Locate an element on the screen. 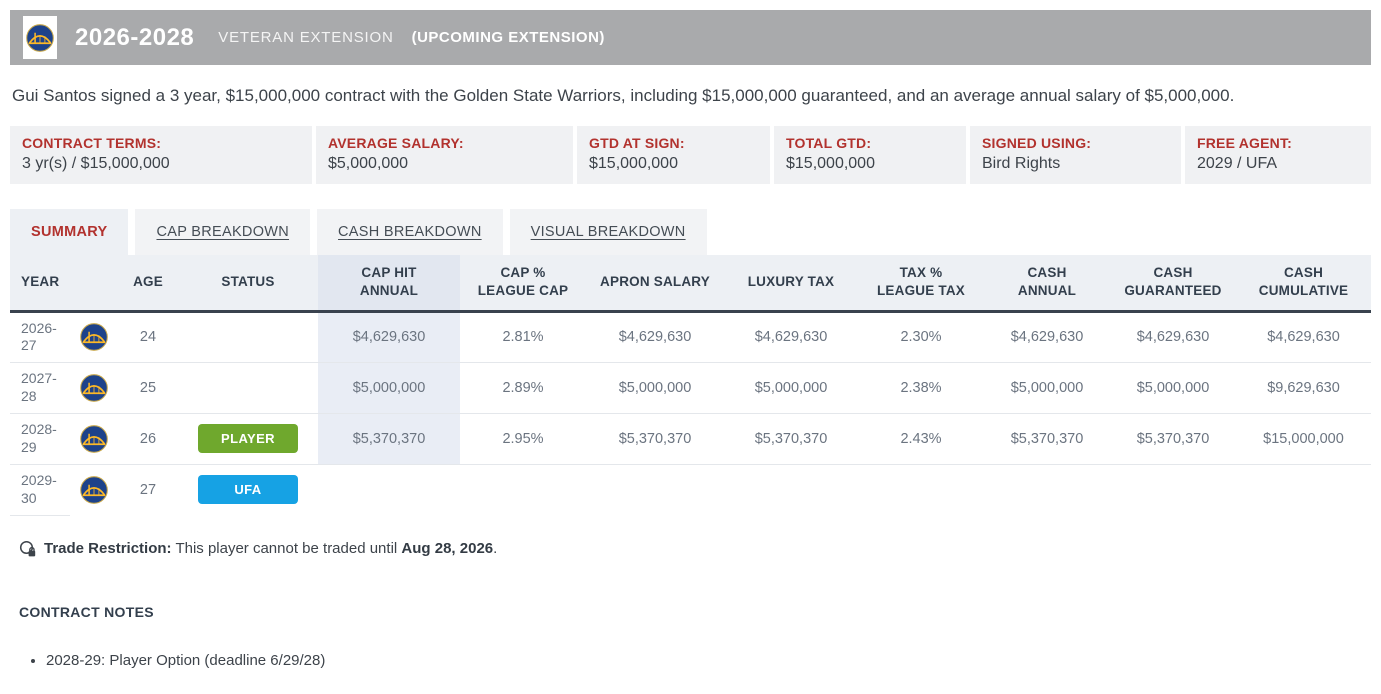 Image resolution: width=1381 pixels, height=694 pixels. age-cell: 25 is located at coordinates (148, 388).